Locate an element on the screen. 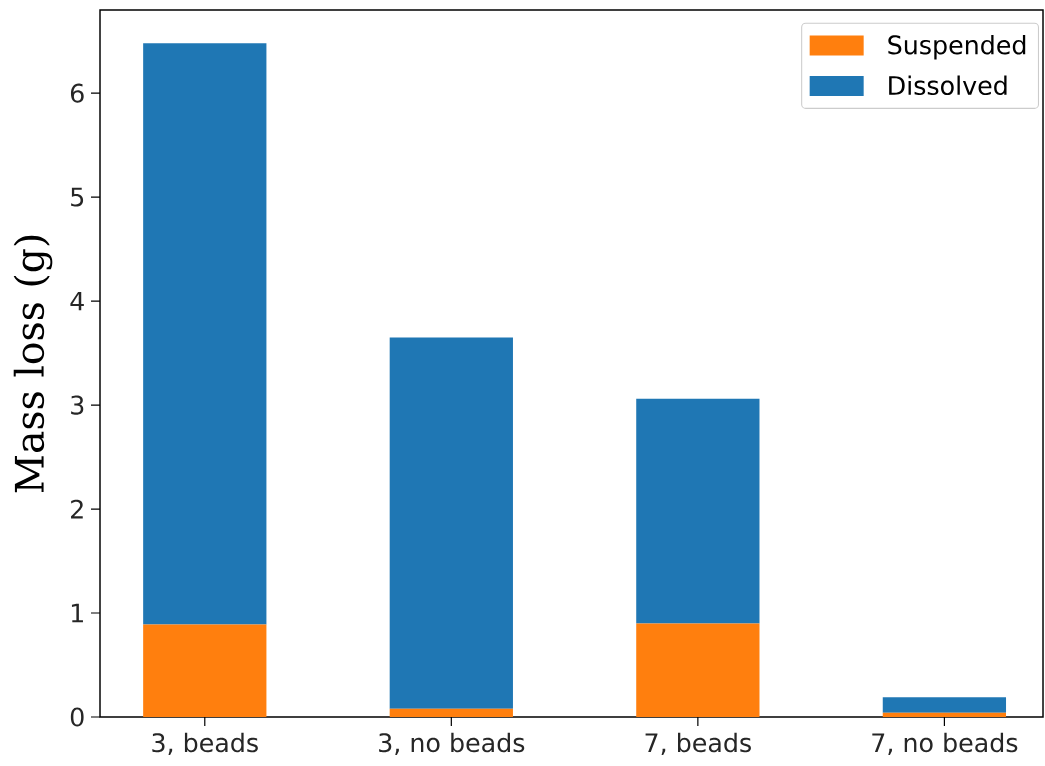 The image size is (1045, 766). y-tick-label: 2 is located at coordinates (77, 509).